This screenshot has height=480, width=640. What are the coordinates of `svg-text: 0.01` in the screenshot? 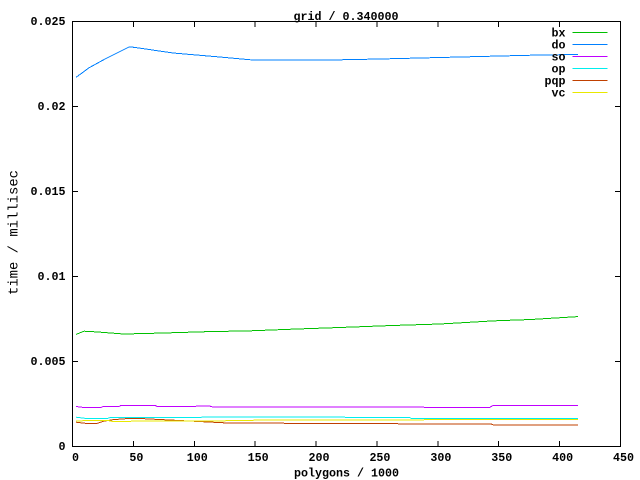 It's located at (52, 277).